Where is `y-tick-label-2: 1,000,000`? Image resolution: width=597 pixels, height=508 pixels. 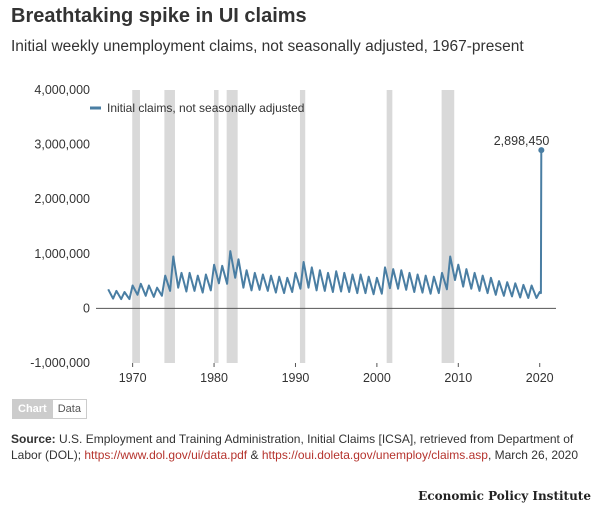
y-tick-label-2: 1,000,000 is located at coordinates (62, 254).